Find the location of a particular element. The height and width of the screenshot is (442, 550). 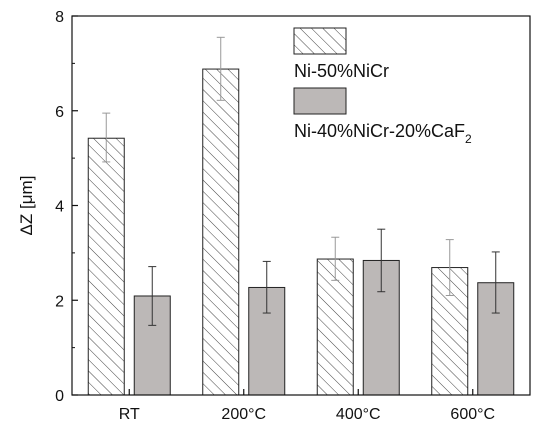

legend-label-main: Ni-40%NiCr-20%CaF is located at coordinates (379, 131).